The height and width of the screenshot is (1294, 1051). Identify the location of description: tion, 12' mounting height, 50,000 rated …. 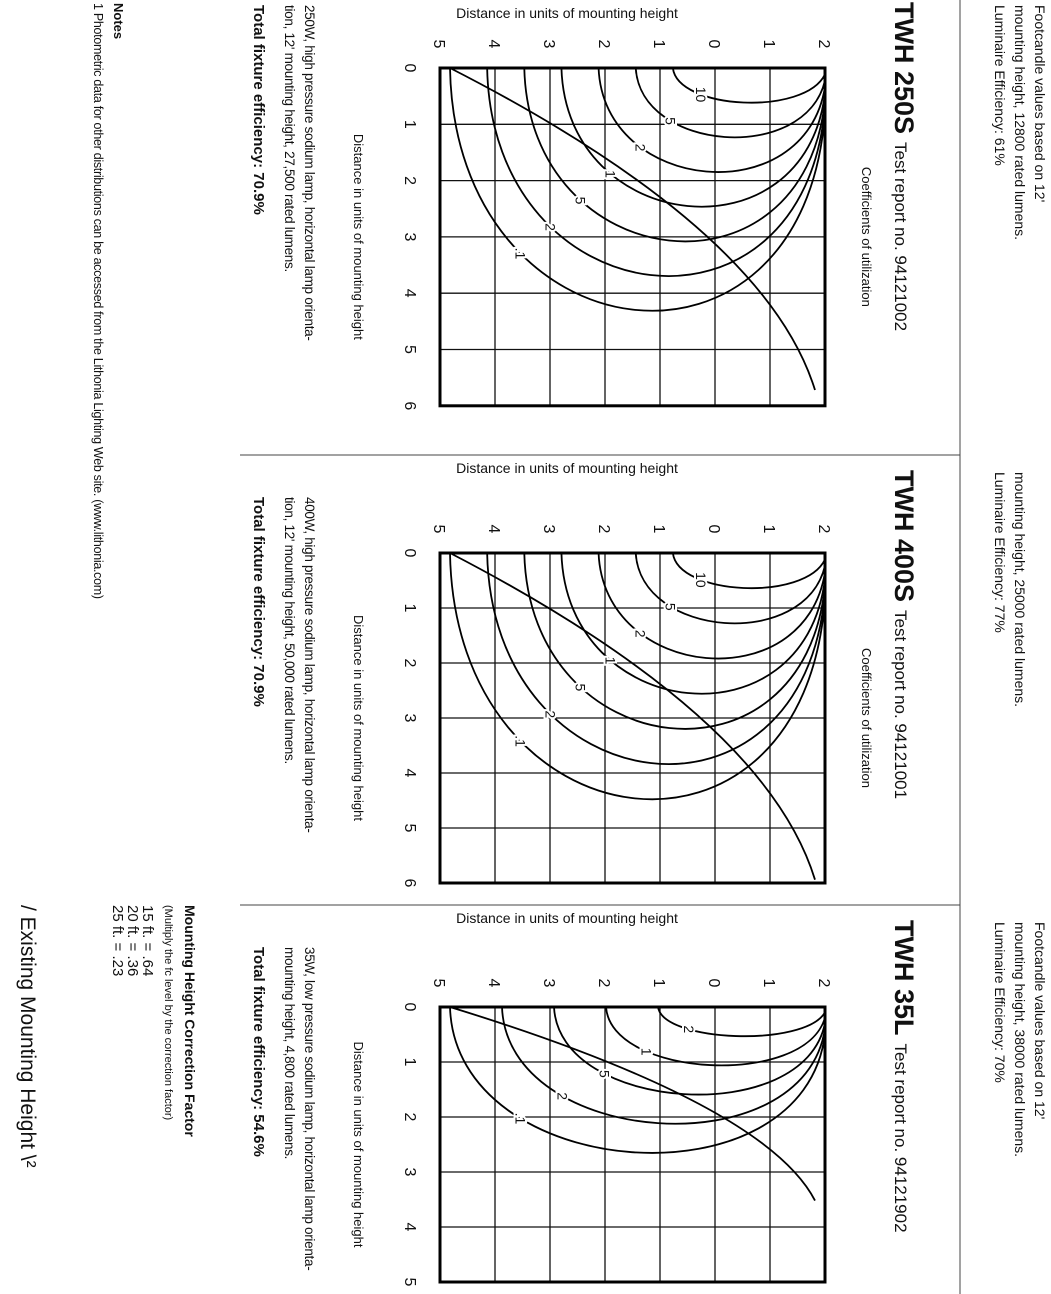
(289, 630).